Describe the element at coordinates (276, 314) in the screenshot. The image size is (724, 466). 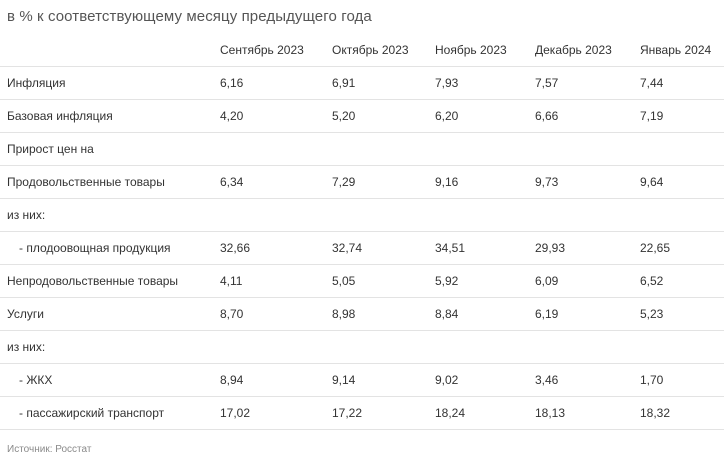
I see `table-cell: 8,70` at that location.